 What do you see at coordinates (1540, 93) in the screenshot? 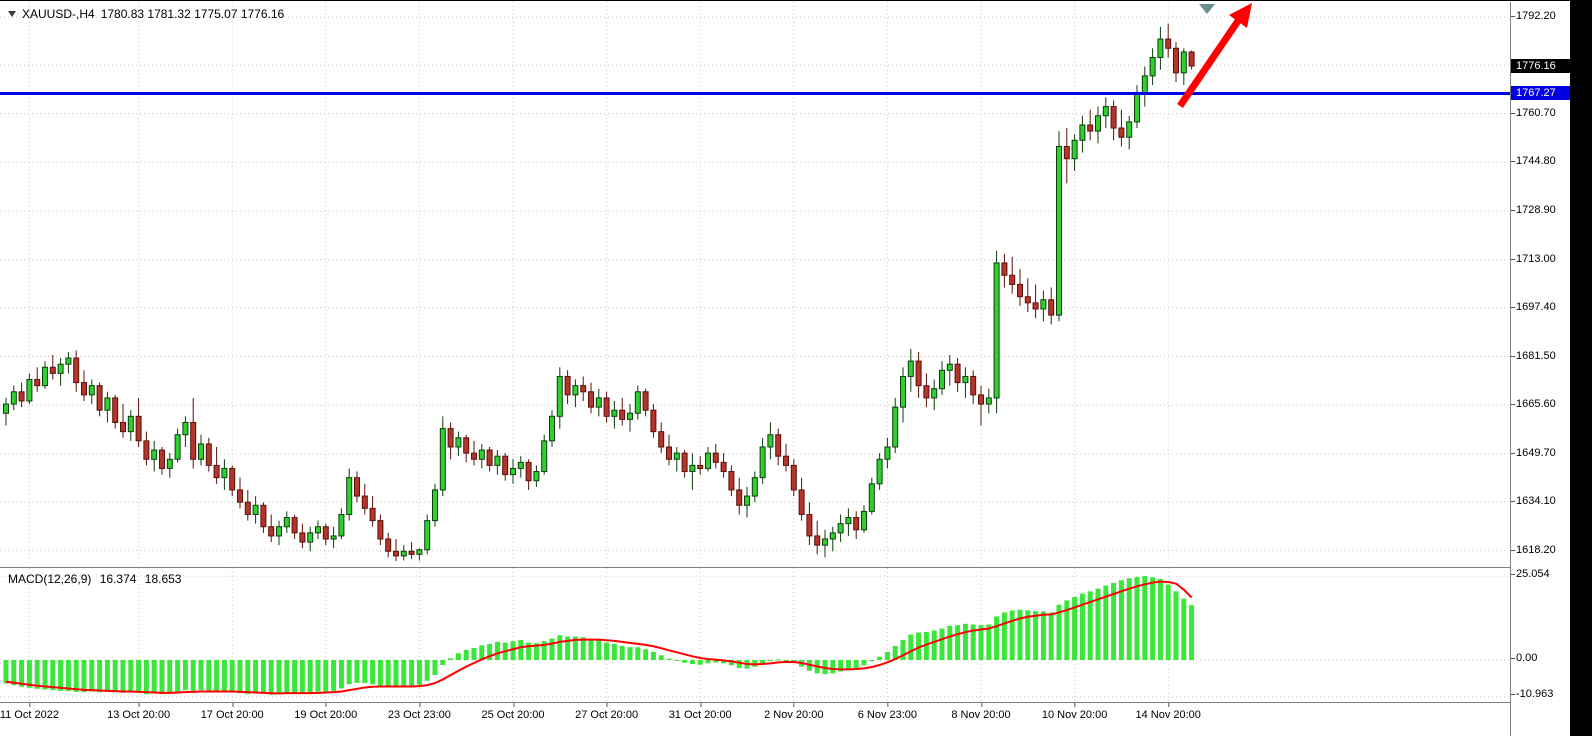
I see `hline-price-tag: 1767.27` at bounding box center [1540, 93].